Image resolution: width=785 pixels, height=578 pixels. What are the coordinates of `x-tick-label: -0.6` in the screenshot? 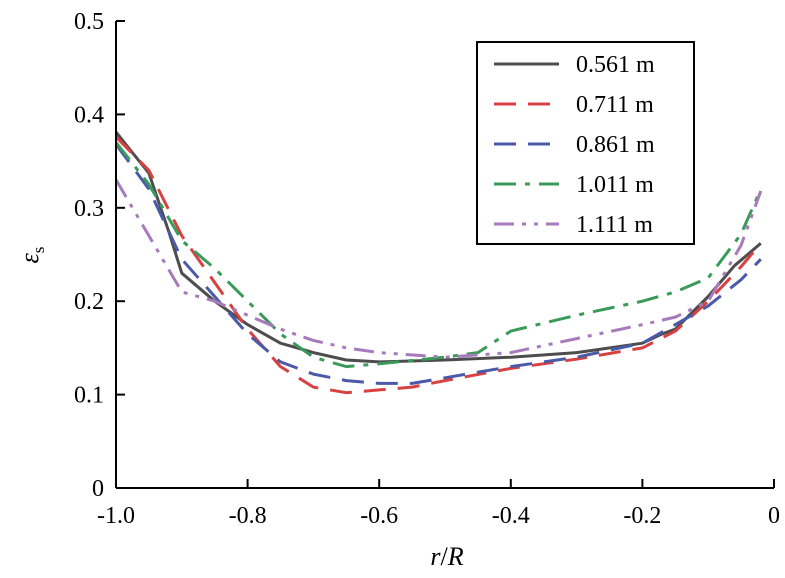 It's located at (379, 516).